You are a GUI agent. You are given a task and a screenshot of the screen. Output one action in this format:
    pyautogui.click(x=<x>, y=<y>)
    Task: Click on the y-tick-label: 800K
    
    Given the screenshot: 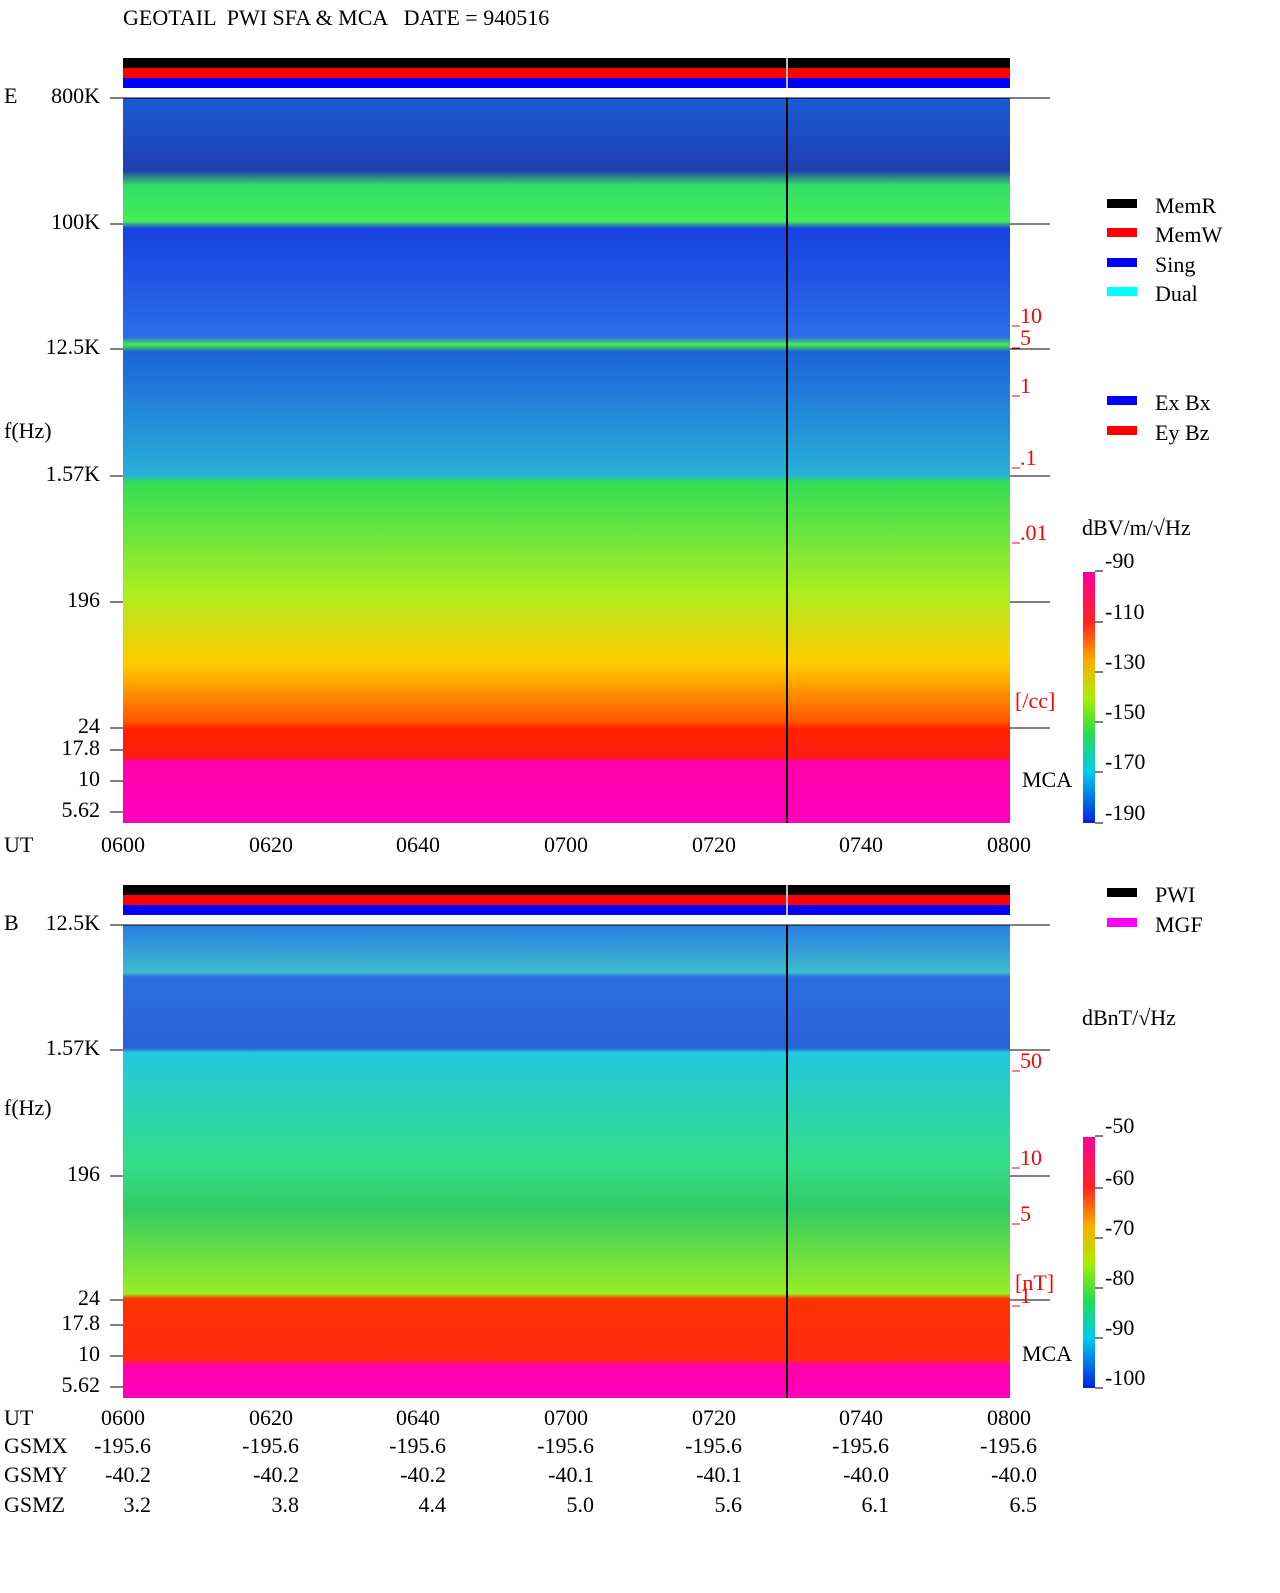 What is the action you would take?
    pyautogui.click(x=75, y=95)
    